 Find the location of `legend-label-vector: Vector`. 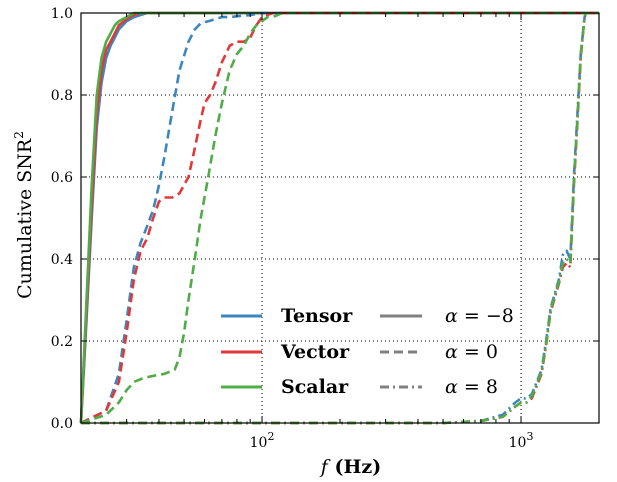

legend-label-vector: Vector is located at coordinates (315, 352).